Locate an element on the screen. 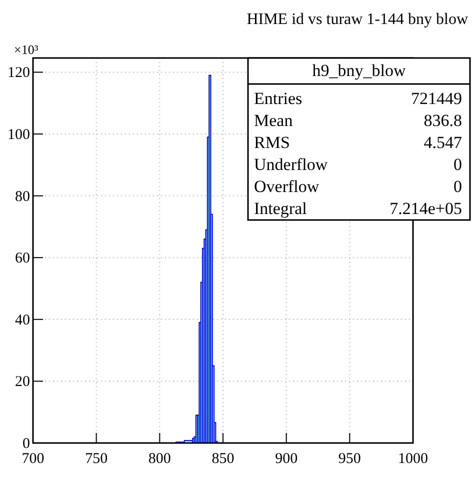  x-tick-label: 850 is located at coordinates (223, 459).